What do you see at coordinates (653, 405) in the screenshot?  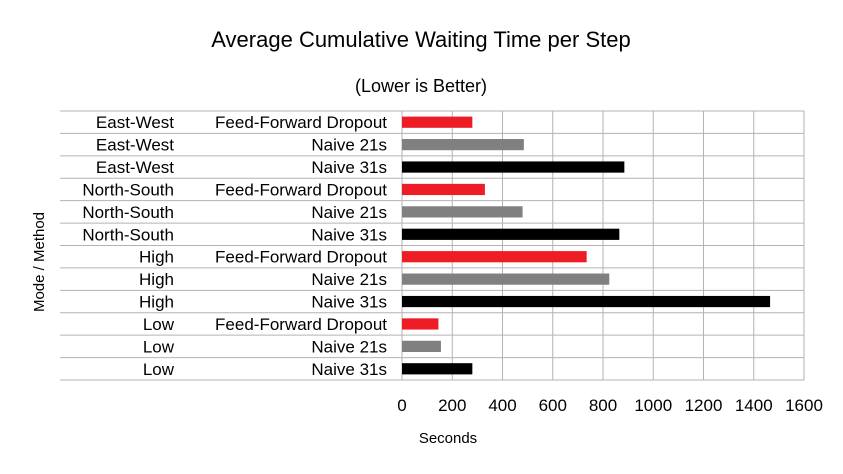 I see `x-tick-label: 1000` at bounding box center [653, 405].